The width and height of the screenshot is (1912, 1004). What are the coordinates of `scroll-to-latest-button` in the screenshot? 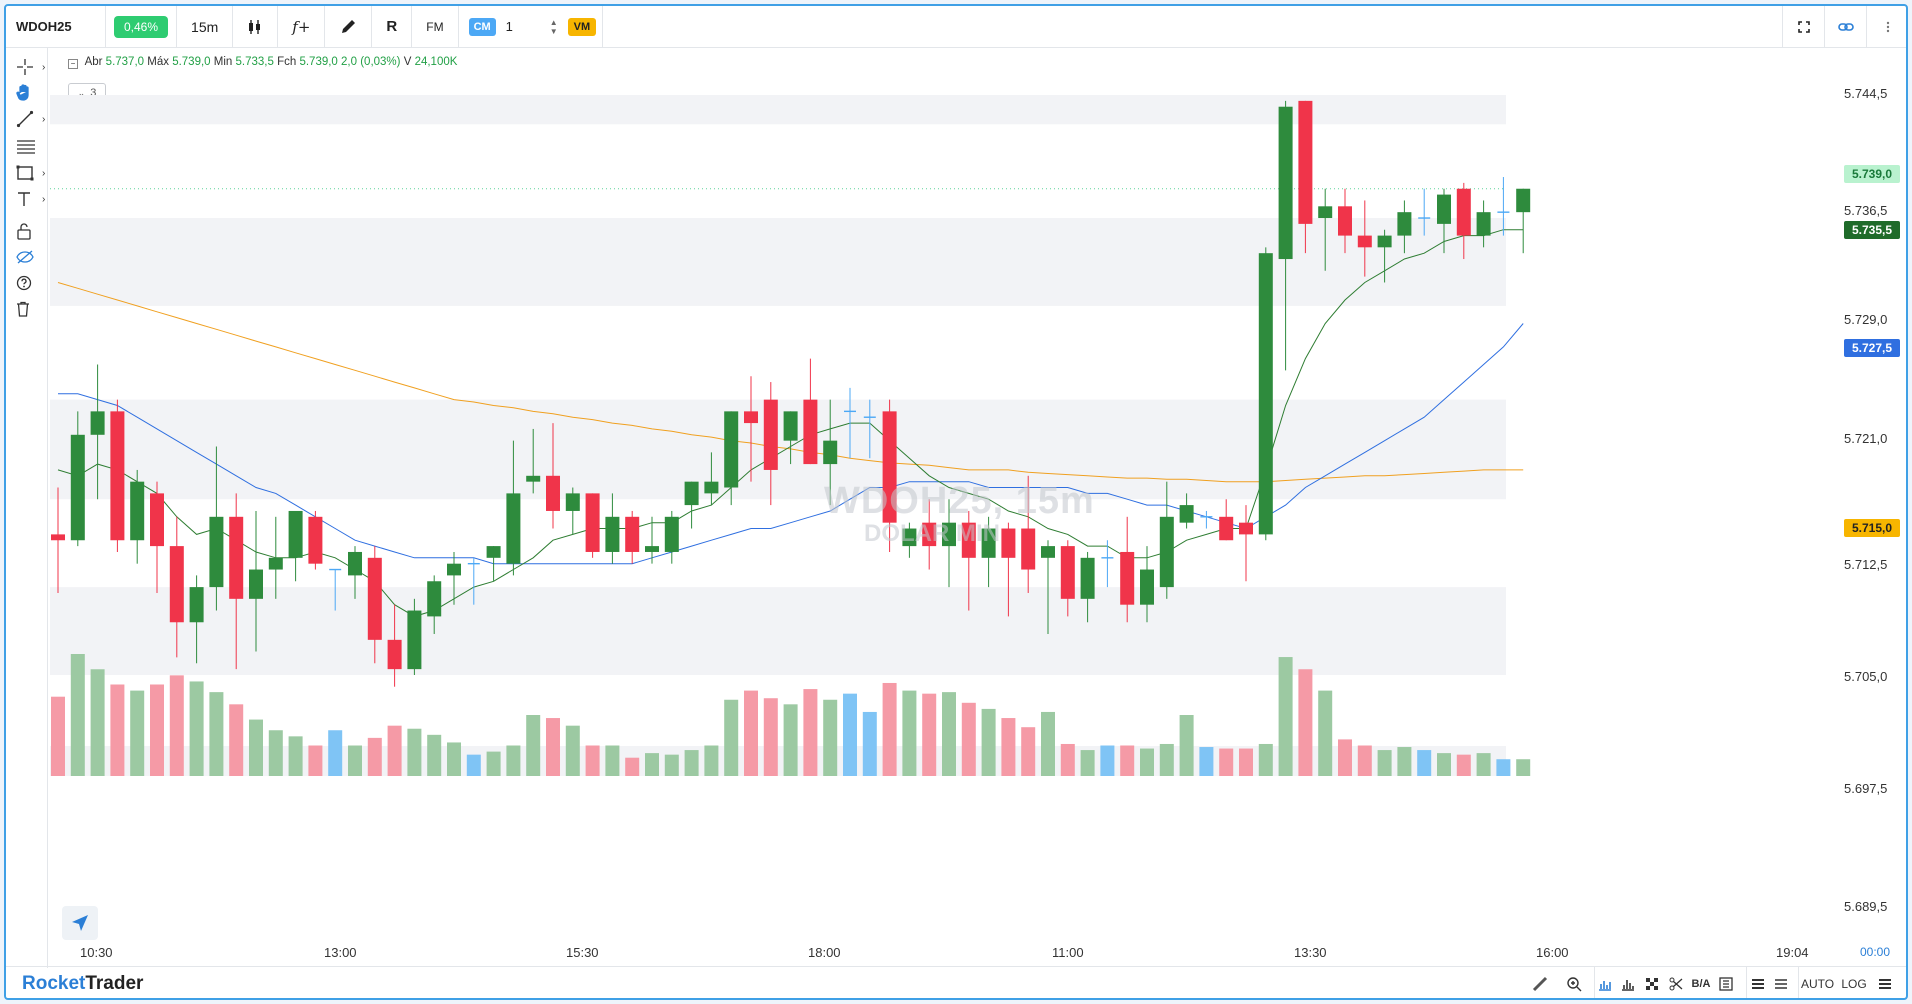 It's located at (80, 923).